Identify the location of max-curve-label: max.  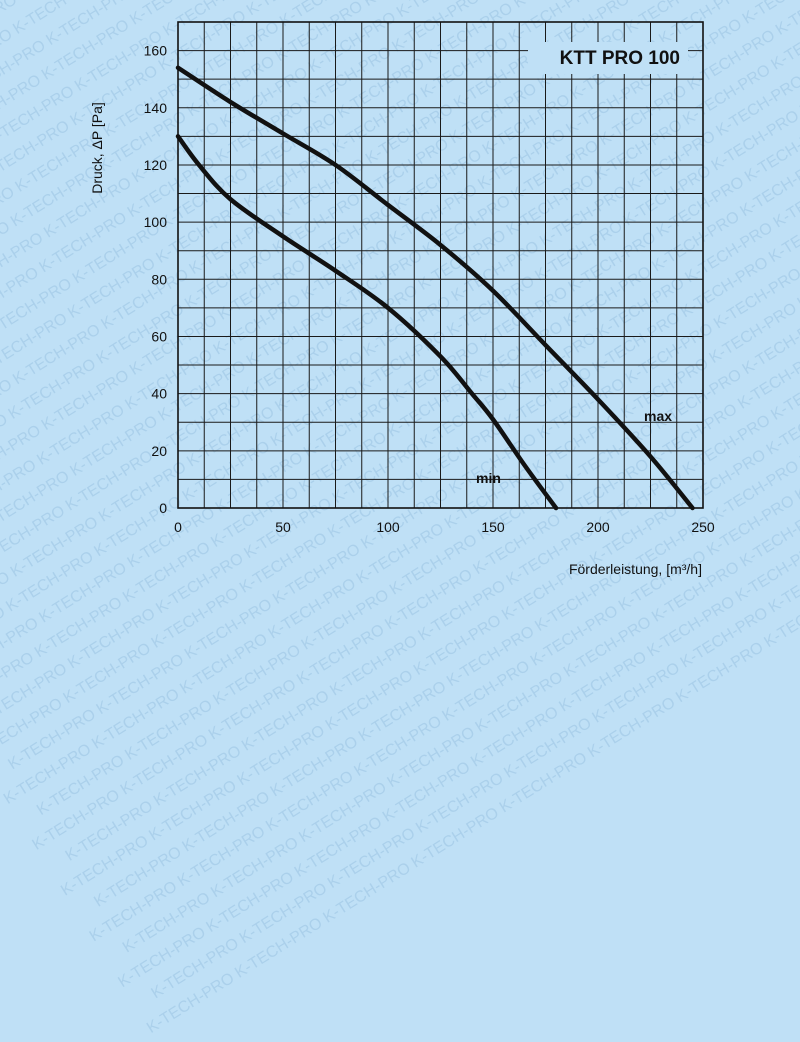
(658, 416).